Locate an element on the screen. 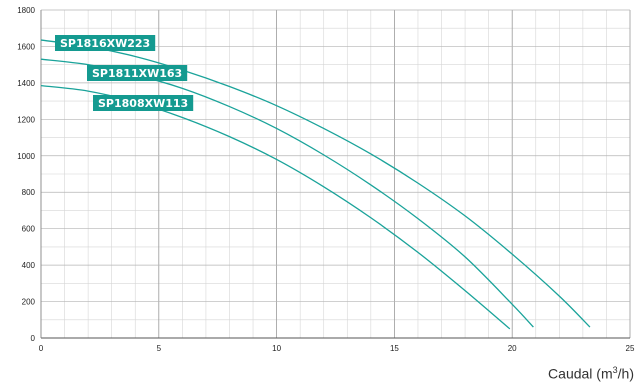 The height and width of the screenshot is (389, 642). x-tick-label: 0 is located at coordinates (41, 348).